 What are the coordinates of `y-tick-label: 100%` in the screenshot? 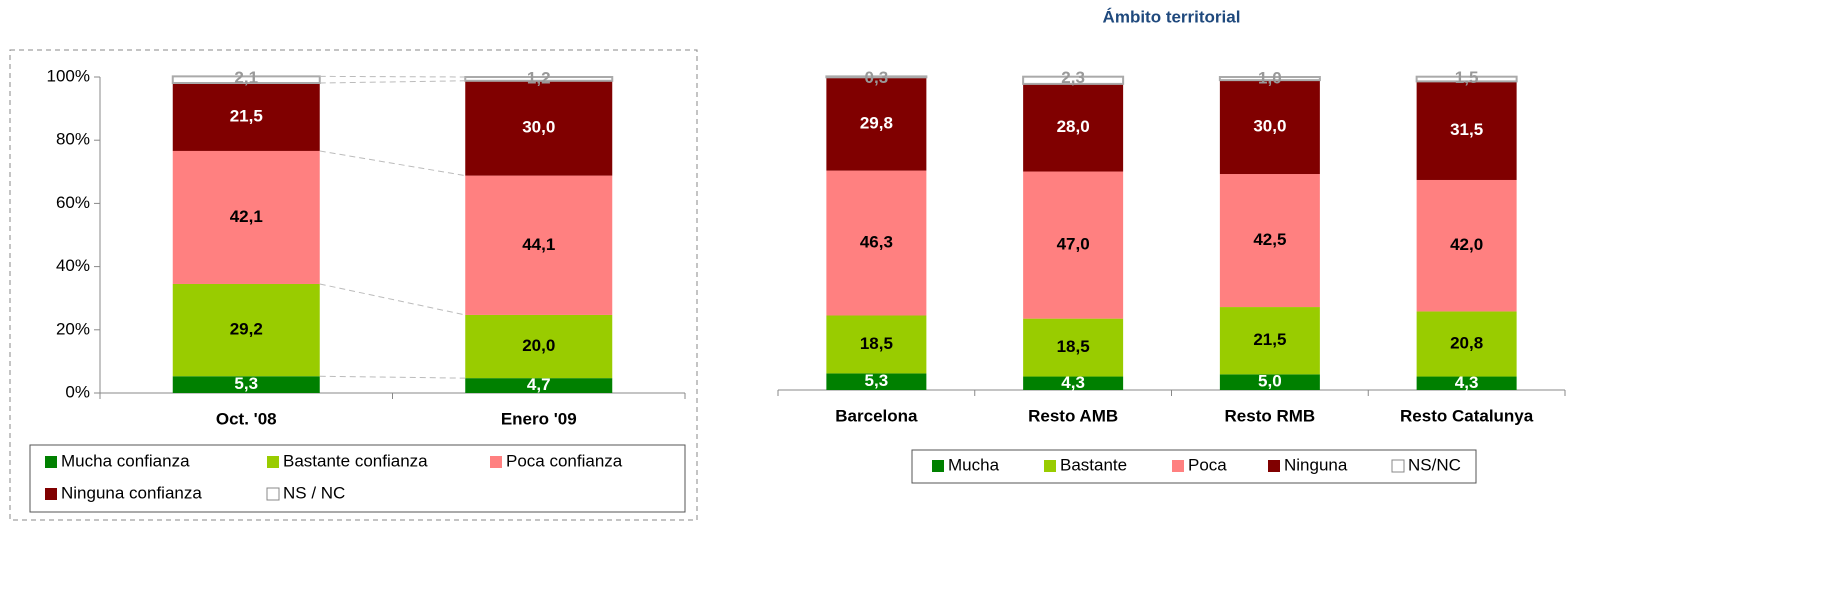 It's located at (68, 75).